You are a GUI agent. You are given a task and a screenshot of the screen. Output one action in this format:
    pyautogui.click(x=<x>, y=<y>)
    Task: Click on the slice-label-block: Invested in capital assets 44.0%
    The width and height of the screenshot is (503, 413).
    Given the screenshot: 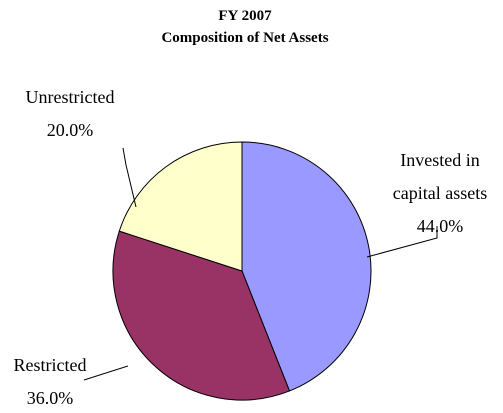 What is the action you would take?
    pyautogui.click(x=439, y=193)
    